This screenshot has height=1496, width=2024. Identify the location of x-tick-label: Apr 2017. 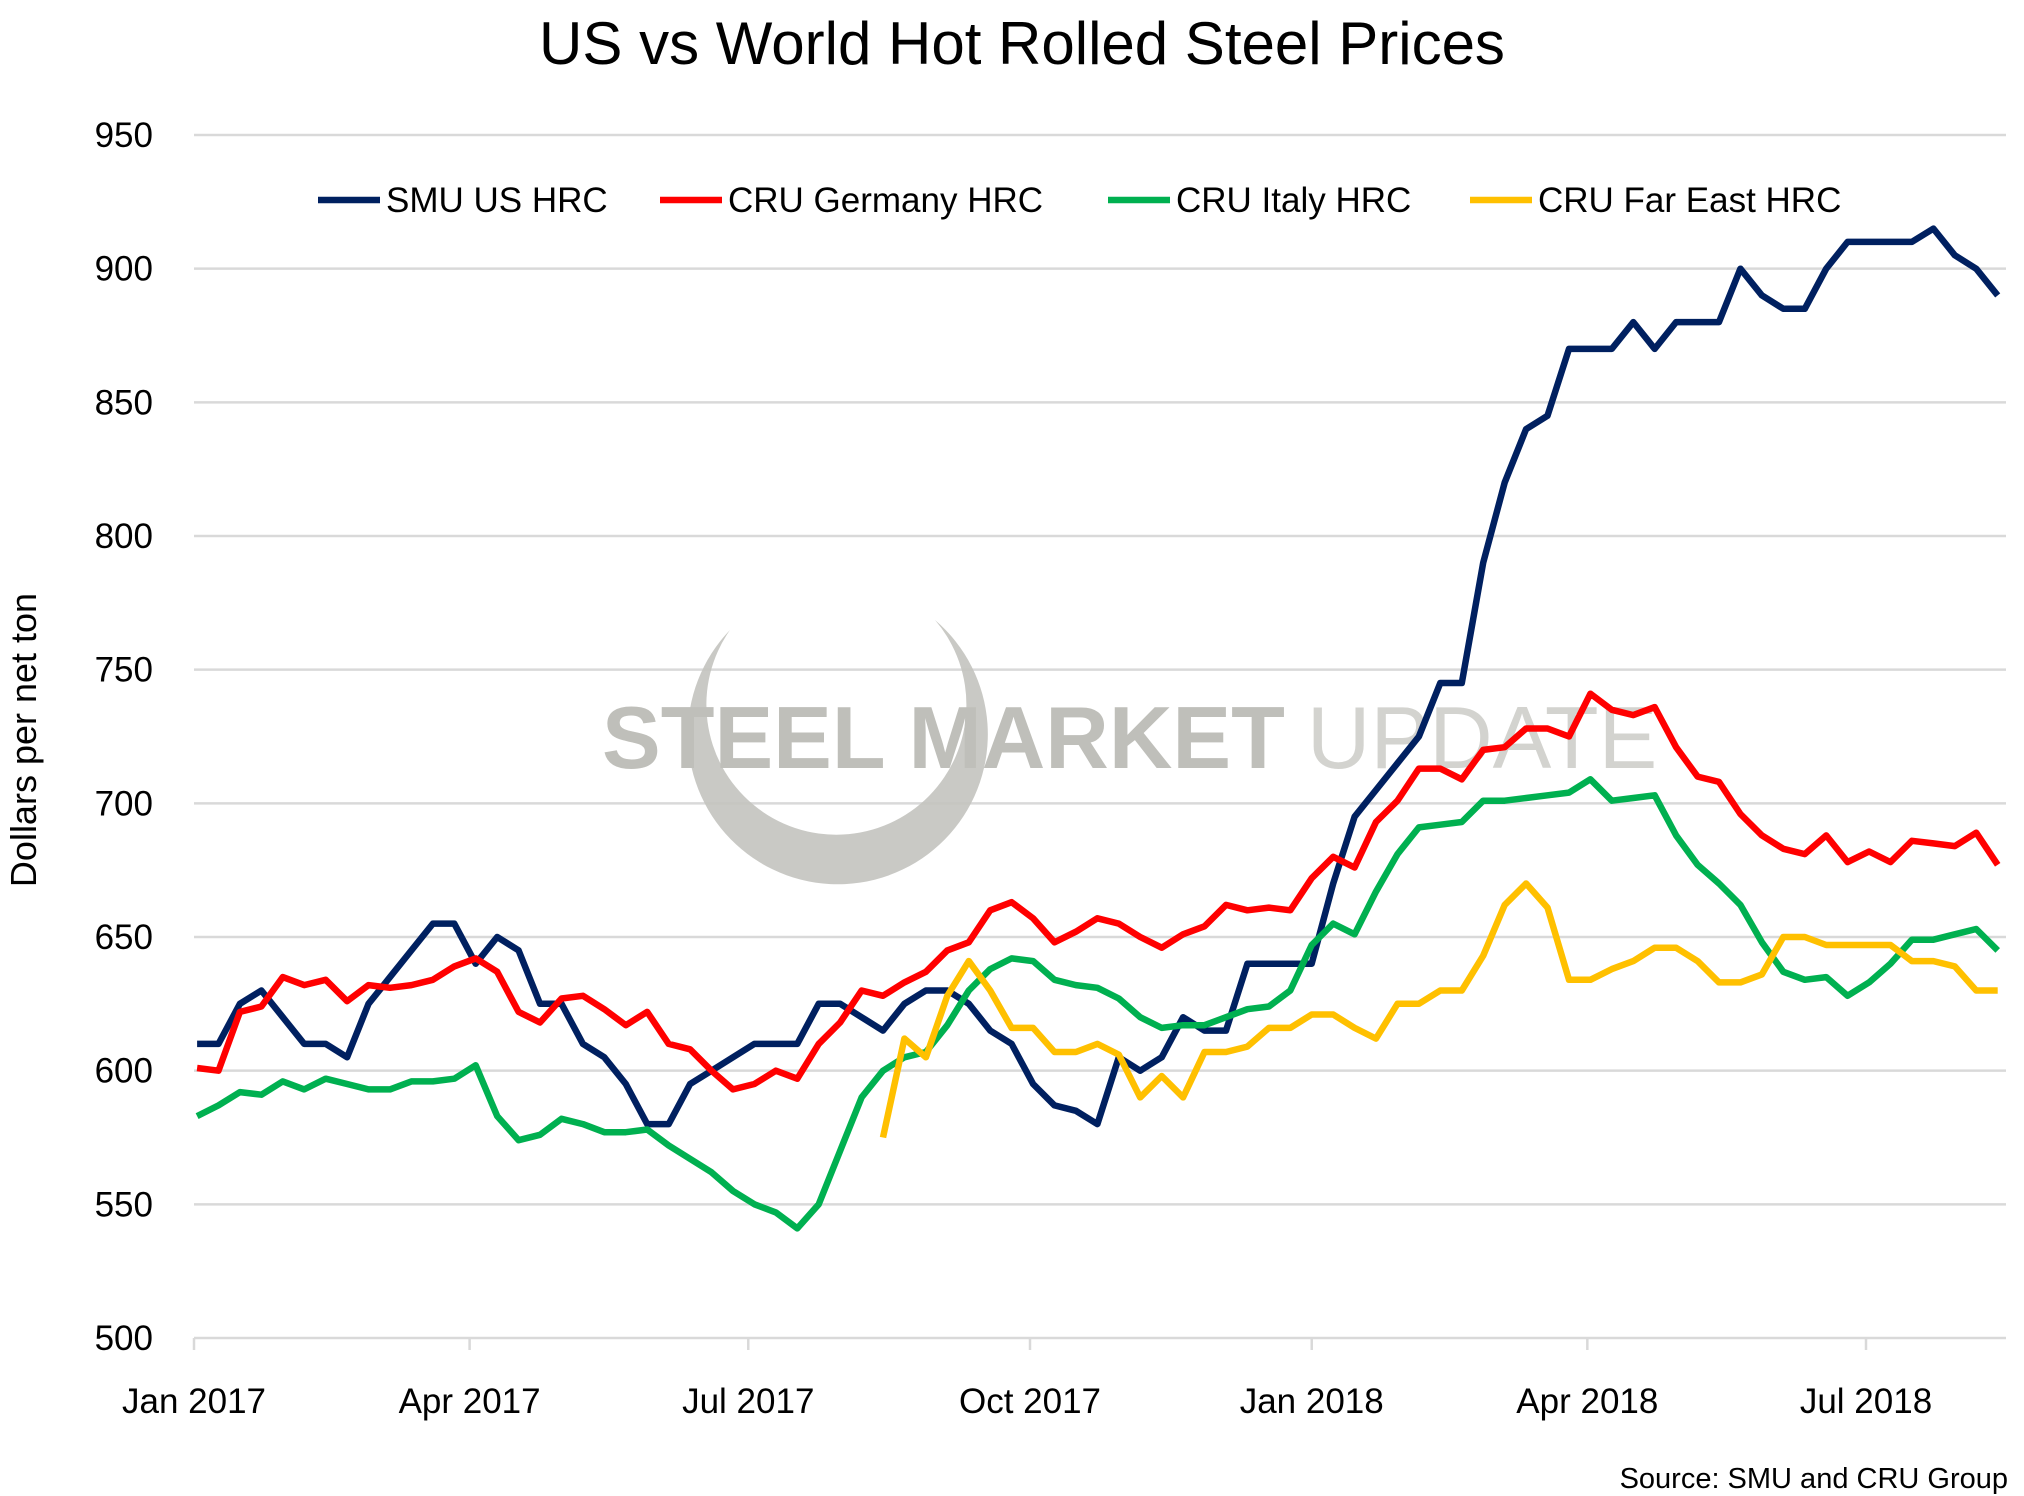
(470, 1401).